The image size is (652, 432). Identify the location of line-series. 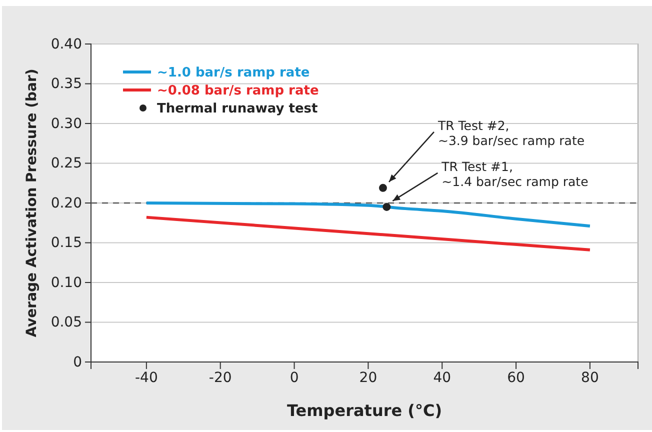
(368, 215).